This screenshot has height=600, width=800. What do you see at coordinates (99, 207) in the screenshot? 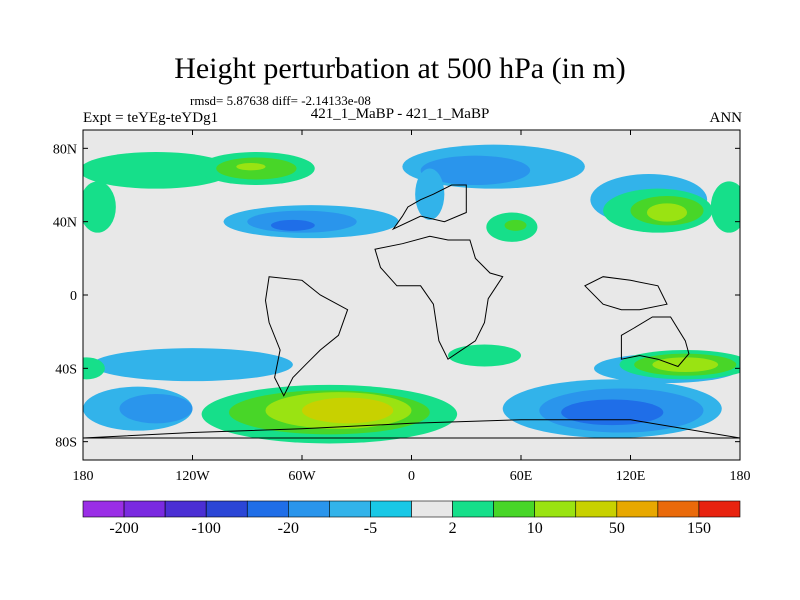
I see `blob-wrap-nw` at bounding box center [99, 207].